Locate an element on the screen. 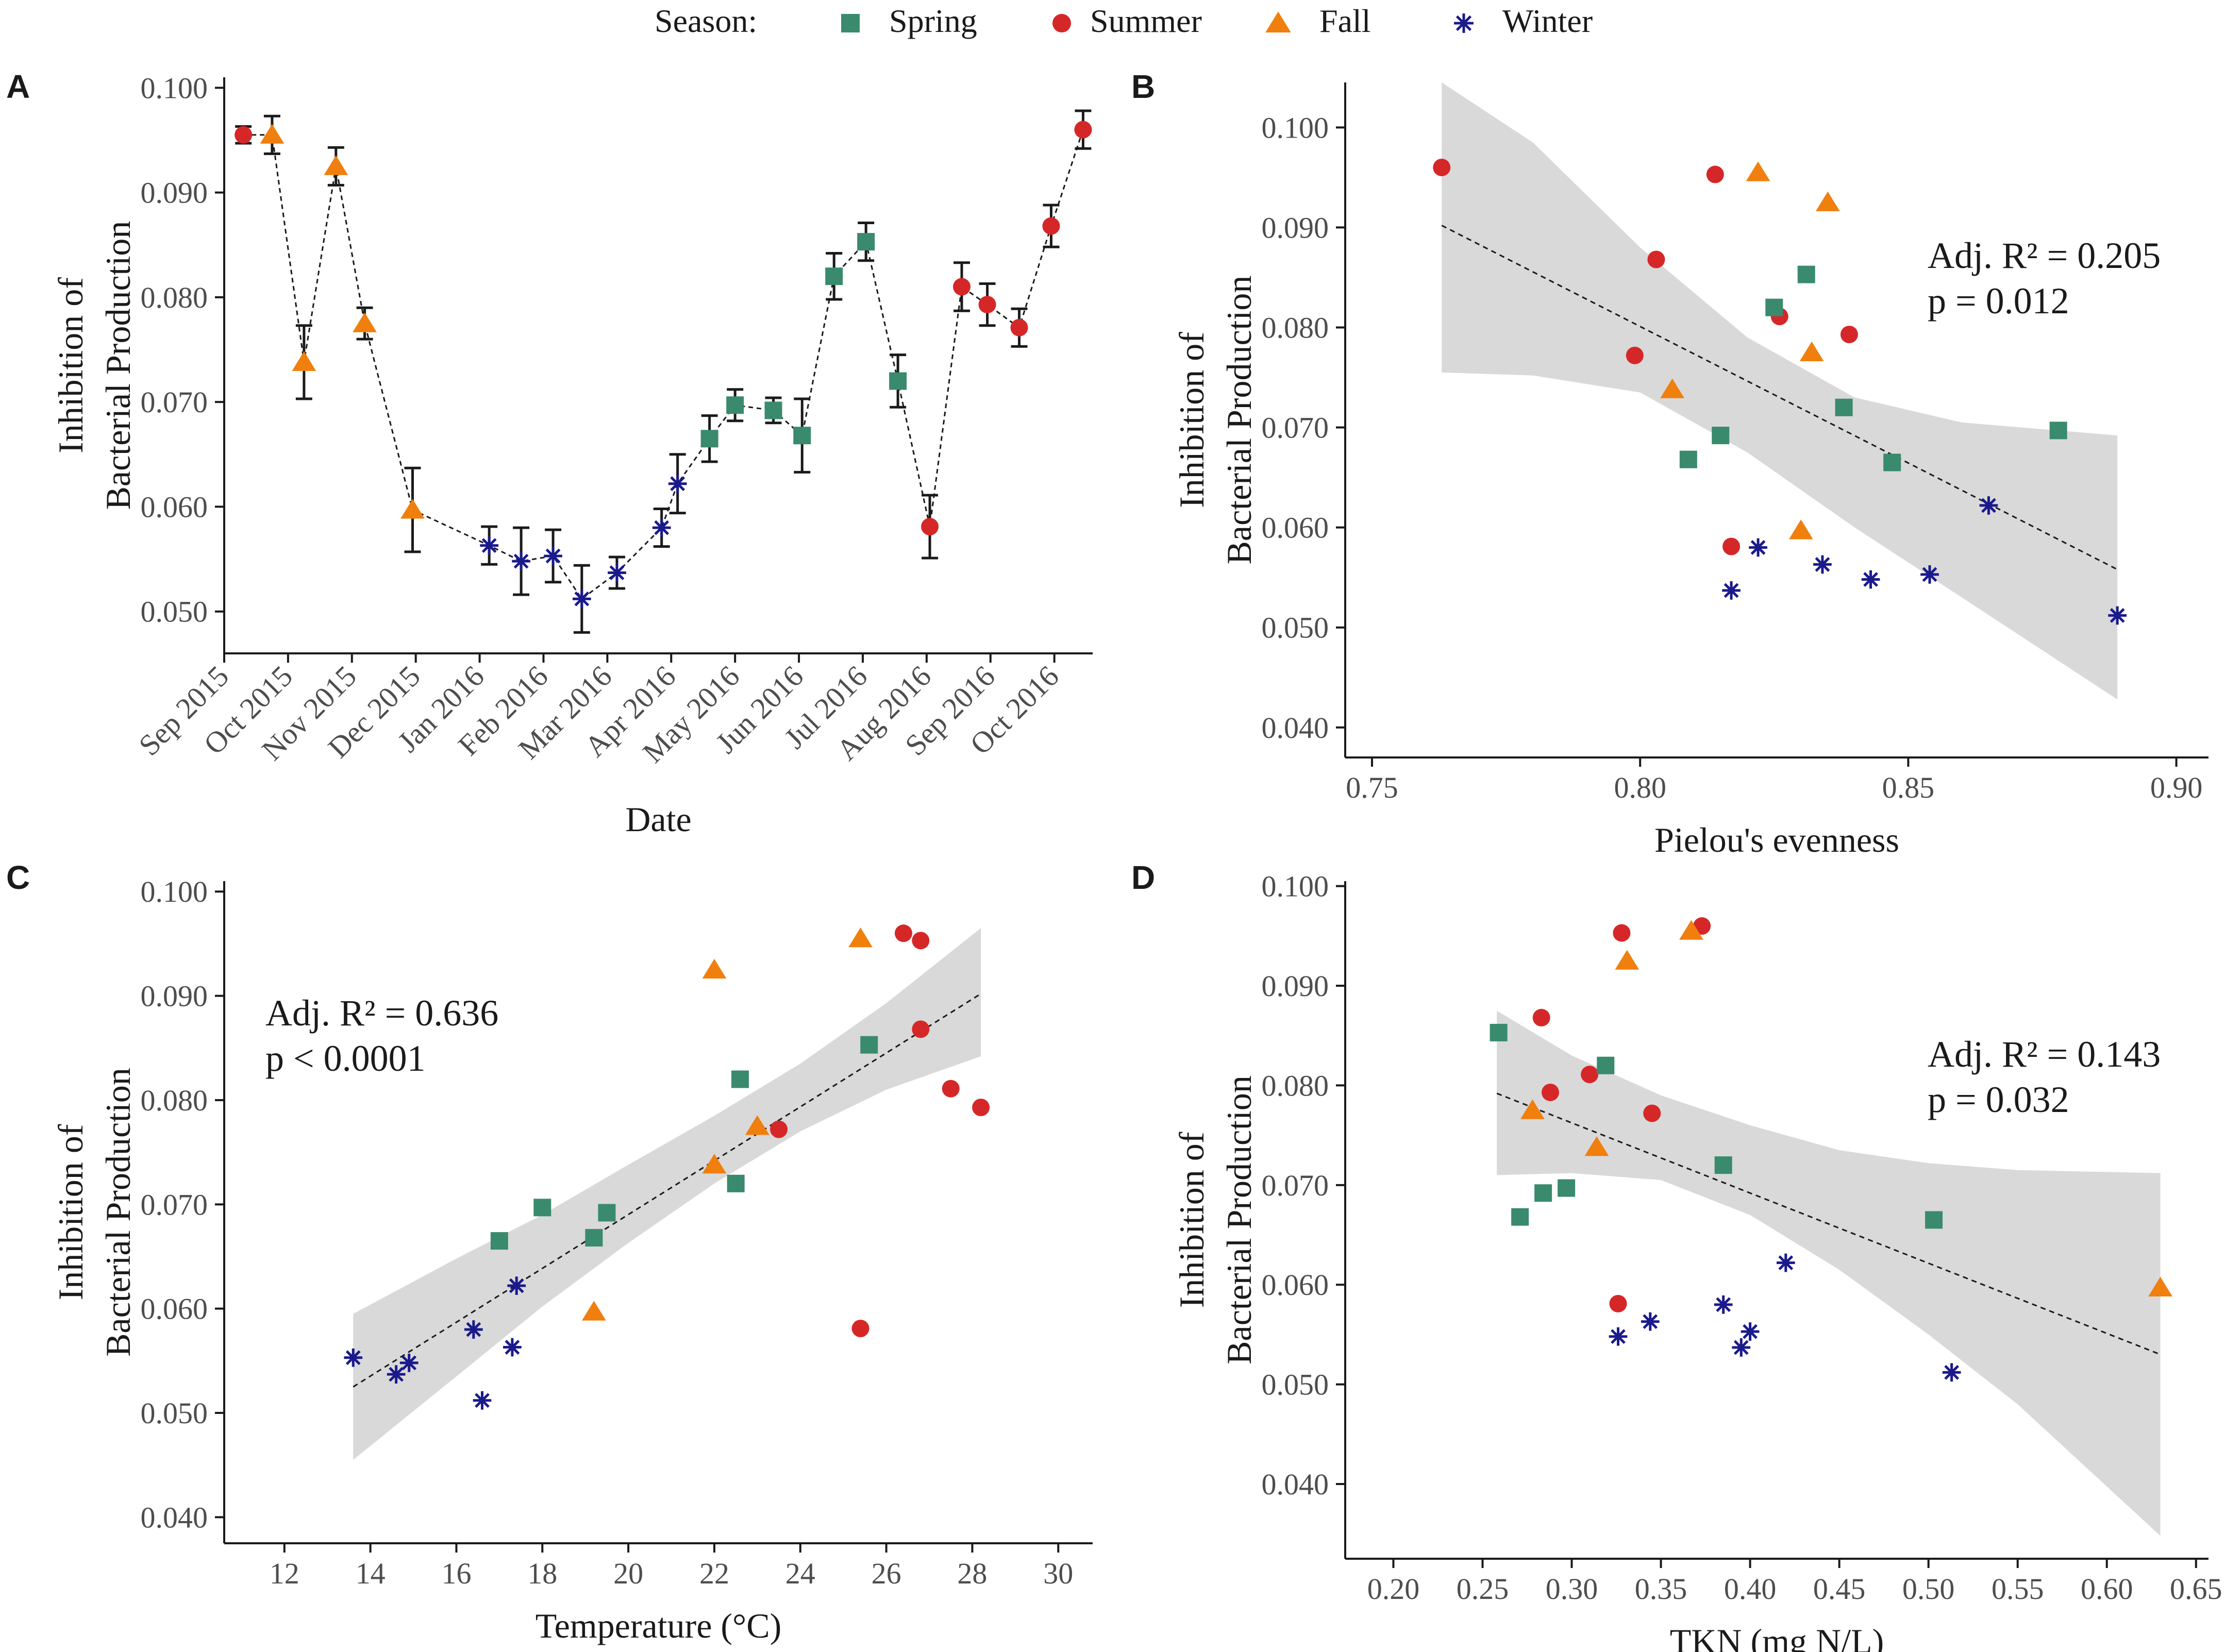  stats-r2: Adj. R² = 0.636 is located at coordinates (381, 1013).